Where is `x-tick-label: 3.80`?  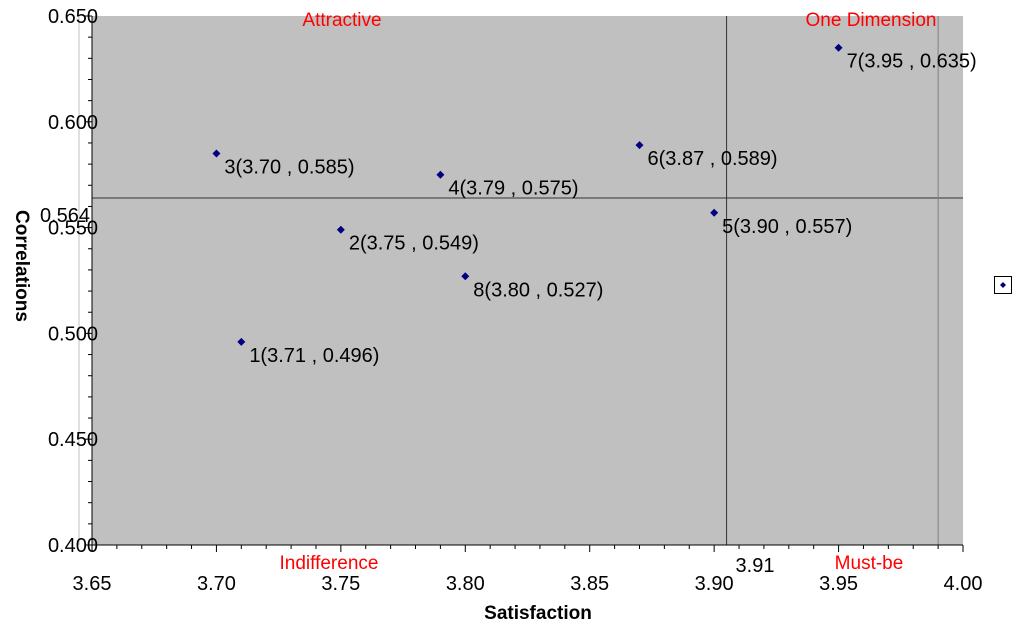
x-tick-label: 3.80 is located at coordinates (465, 584).